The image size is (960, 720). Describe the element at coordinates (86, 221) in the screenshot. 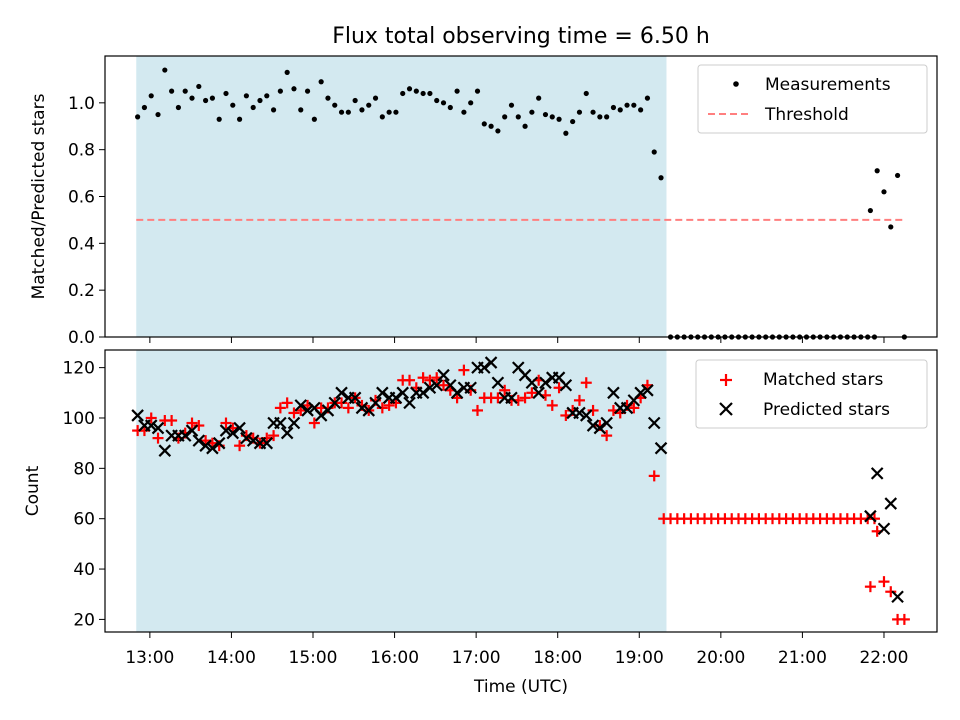

I see `top-y-ticks: 0.0 0.2 0.4 0.6 0.8 1.0` at that location.